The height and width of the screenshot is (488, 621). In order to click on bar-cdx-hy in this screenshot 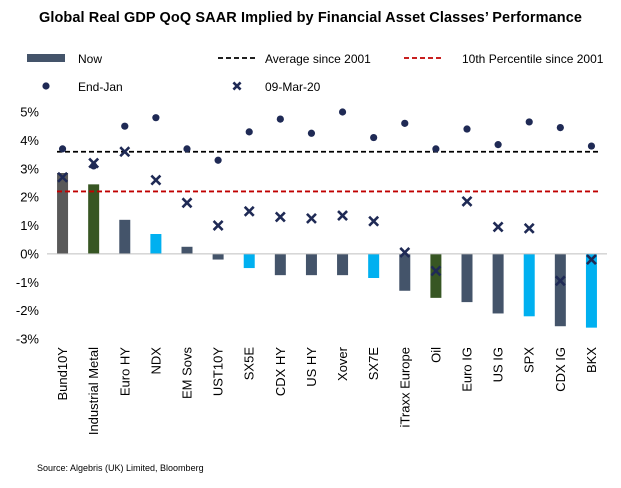, I will do `click(280, 264)`.